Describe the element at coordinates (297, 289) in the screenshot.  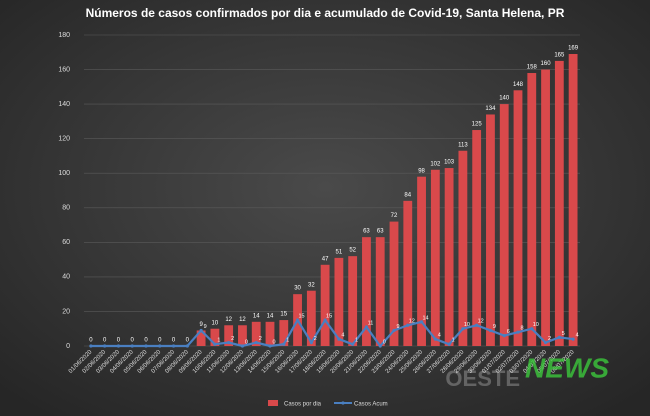
I see `bar-label: 30` at that location.